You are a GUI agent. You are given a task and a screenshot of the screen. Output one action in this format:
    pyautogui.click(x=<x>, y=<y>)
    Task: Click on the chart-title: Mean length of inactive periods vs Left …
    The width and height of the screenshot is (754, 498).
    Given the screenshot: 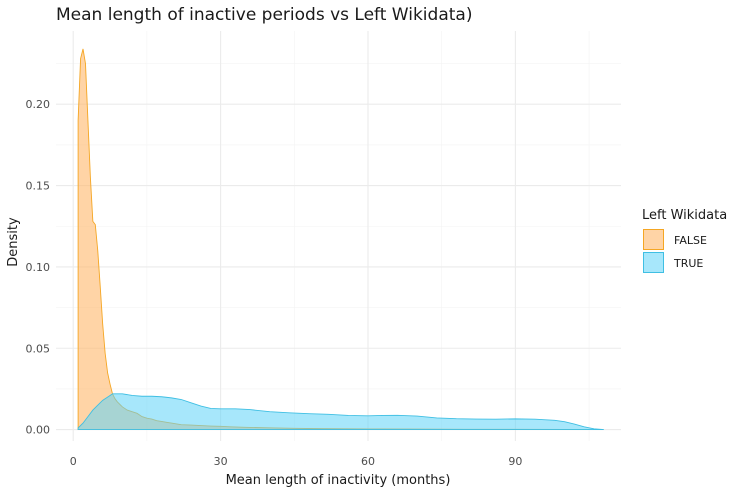 What is the action you would take?
    pyautogui.click(x=264, y=15)
    